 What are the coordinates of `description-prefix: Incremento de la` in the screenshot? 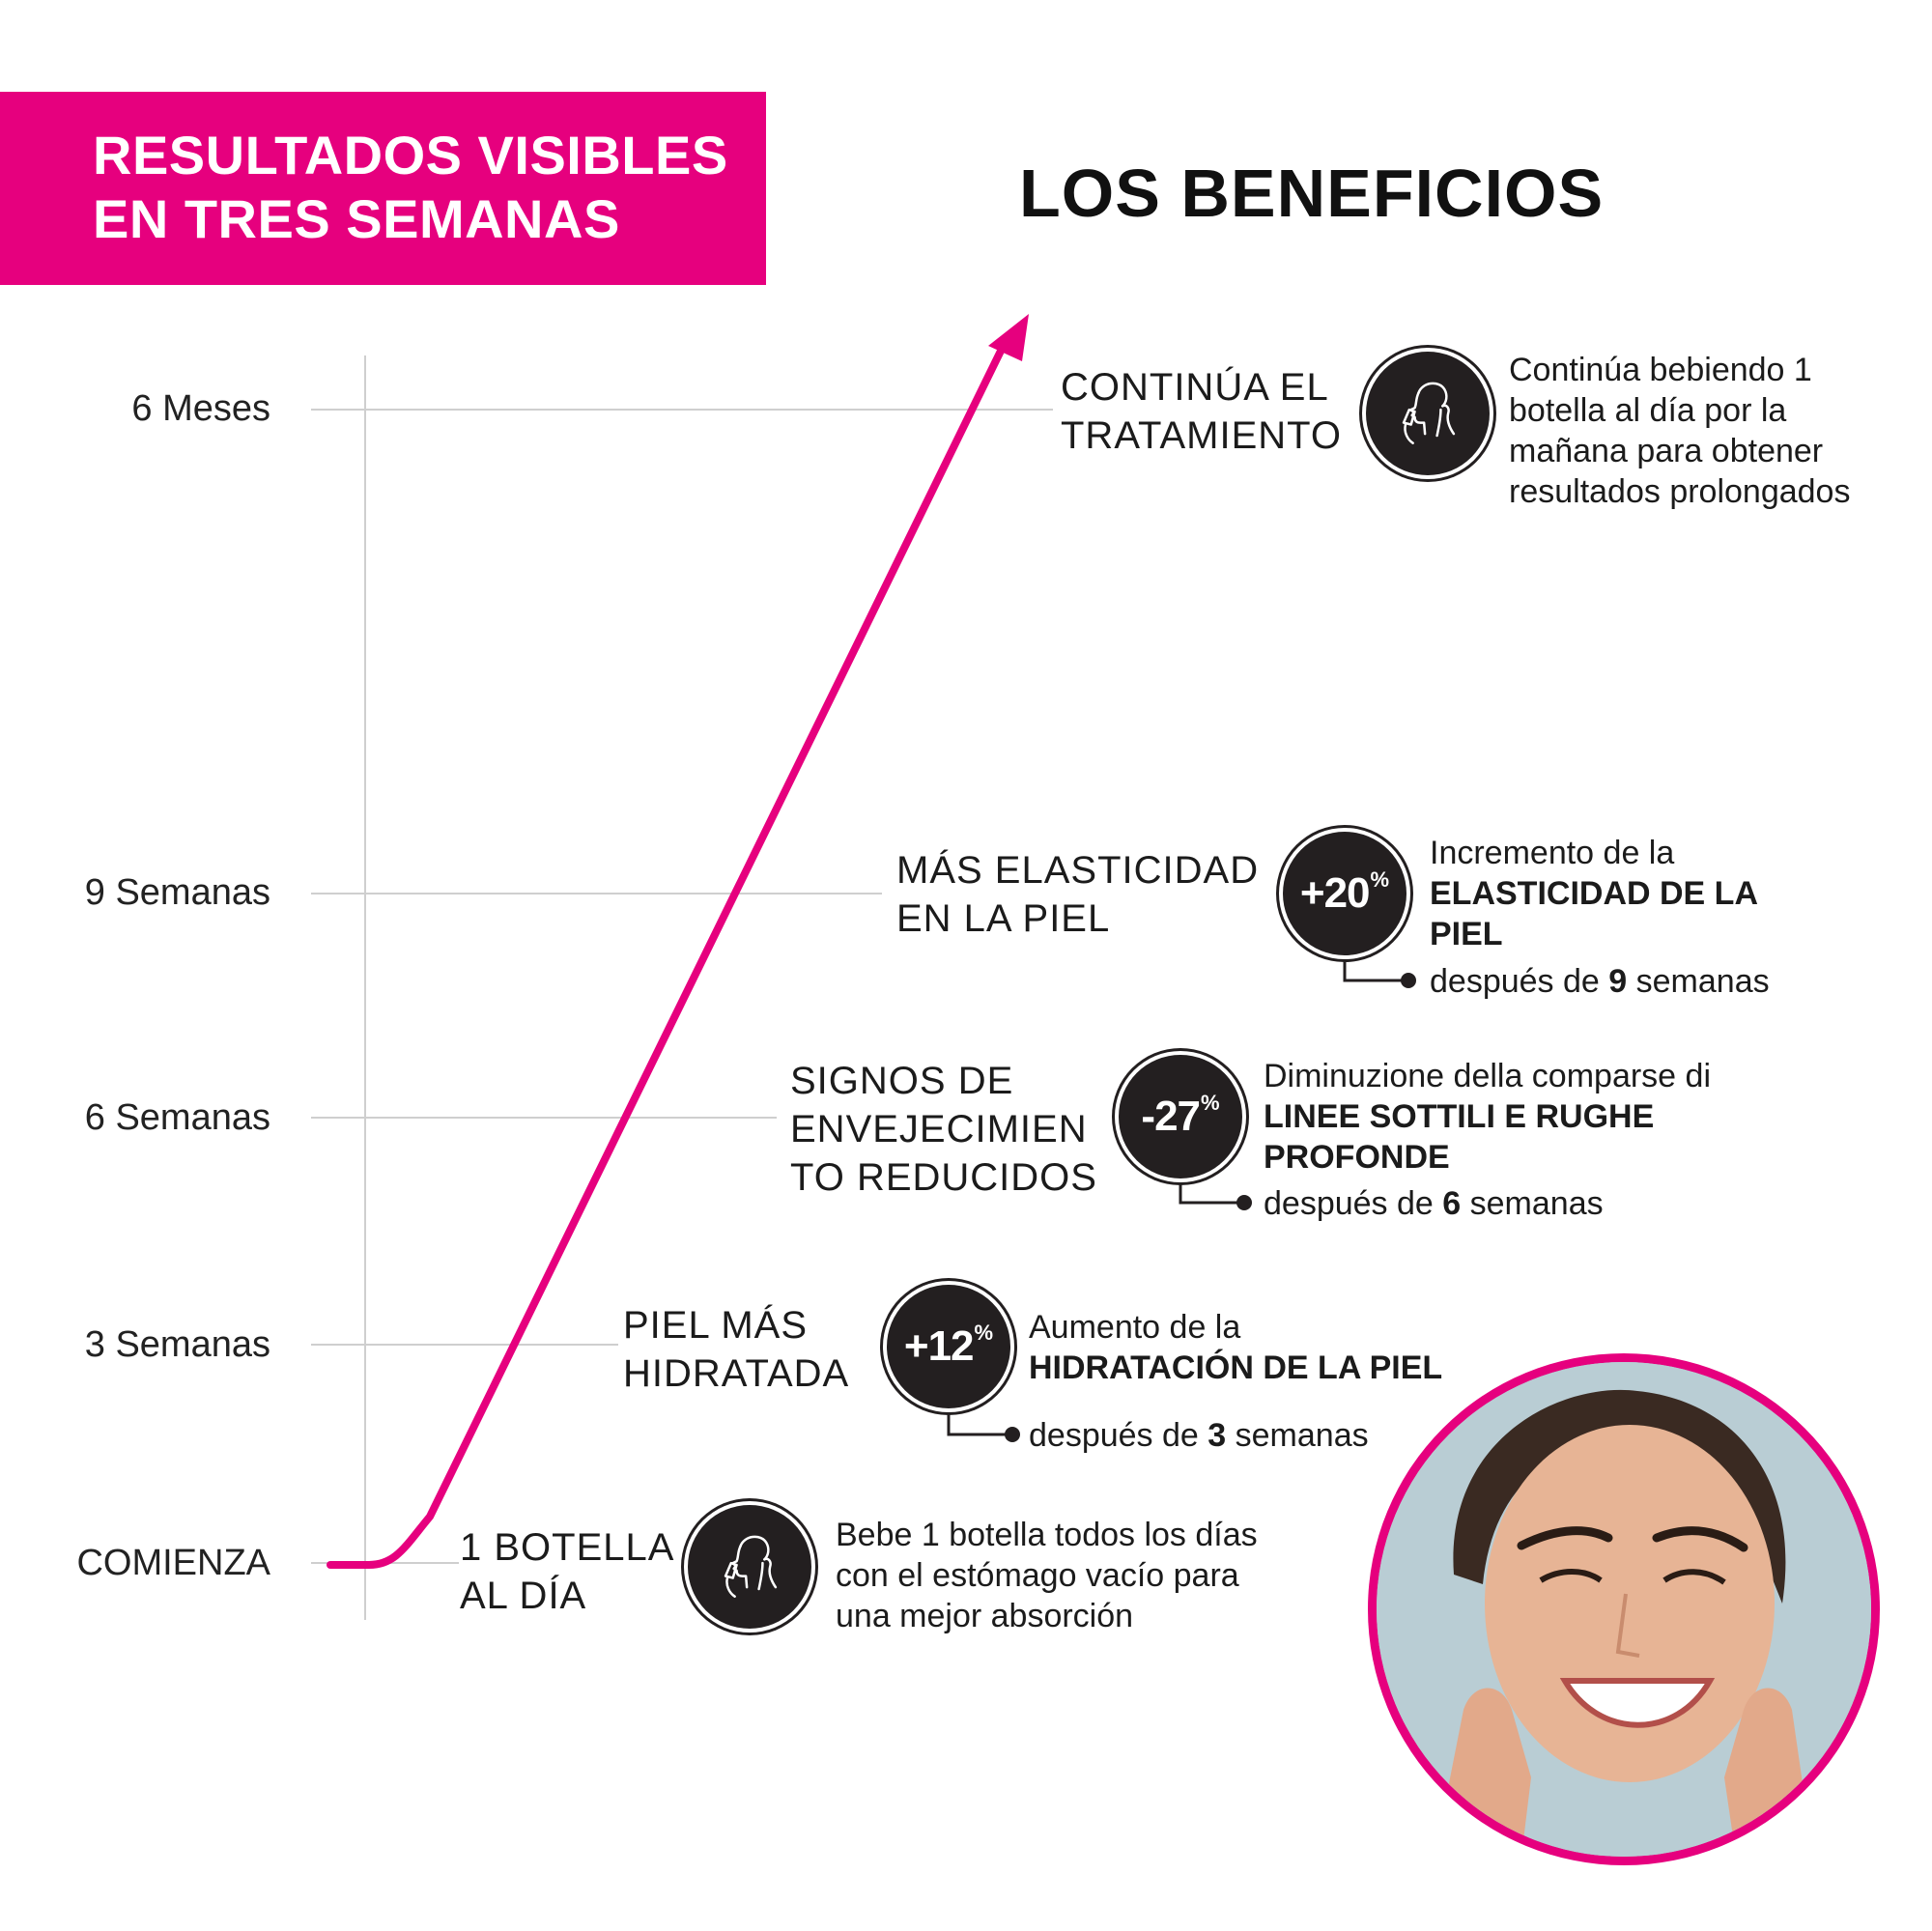 It's located at (1552, 853).